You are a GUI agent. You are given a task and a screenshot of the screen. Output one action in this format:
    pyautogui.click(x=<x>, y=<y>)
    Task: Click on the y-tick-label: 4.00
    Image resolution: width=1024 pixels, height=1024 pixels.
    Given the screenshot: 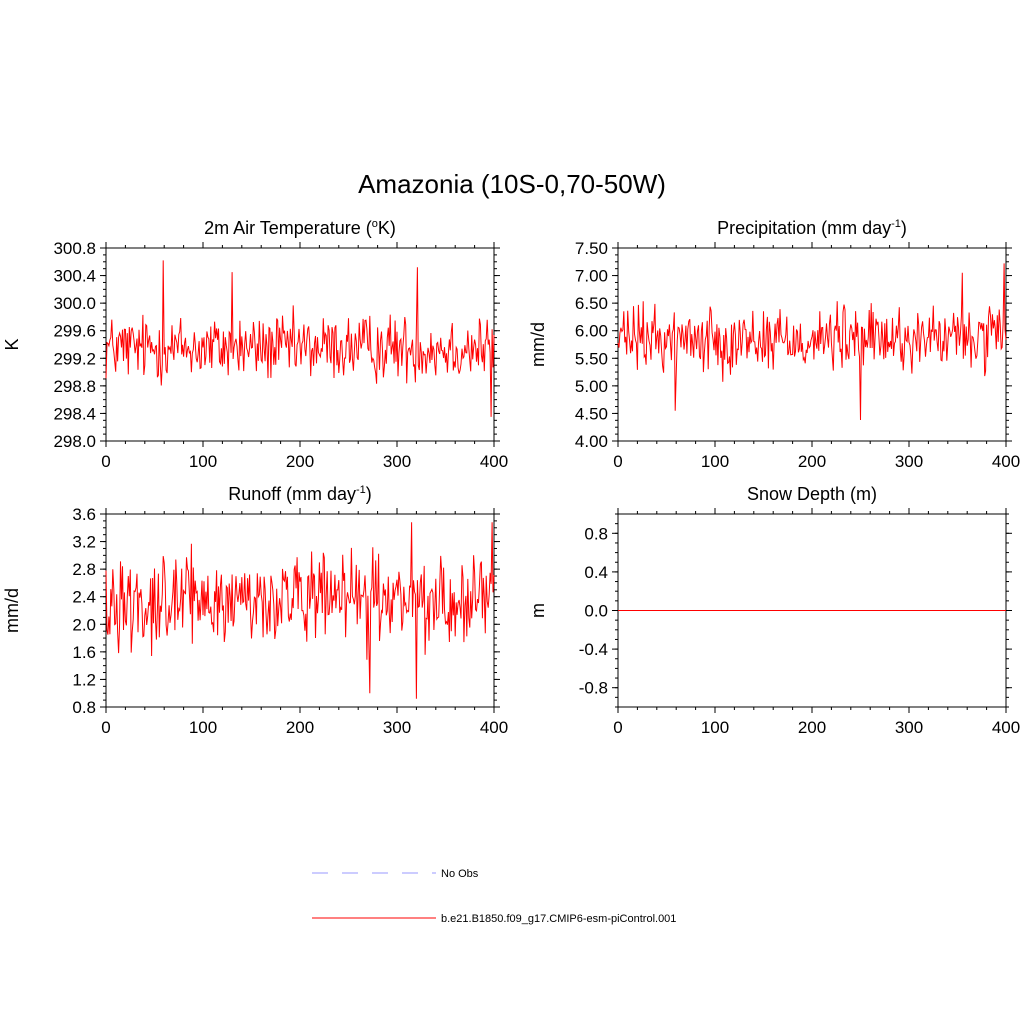 What is the action you would take?
    pyautogui.click(x=591, y=441)
    